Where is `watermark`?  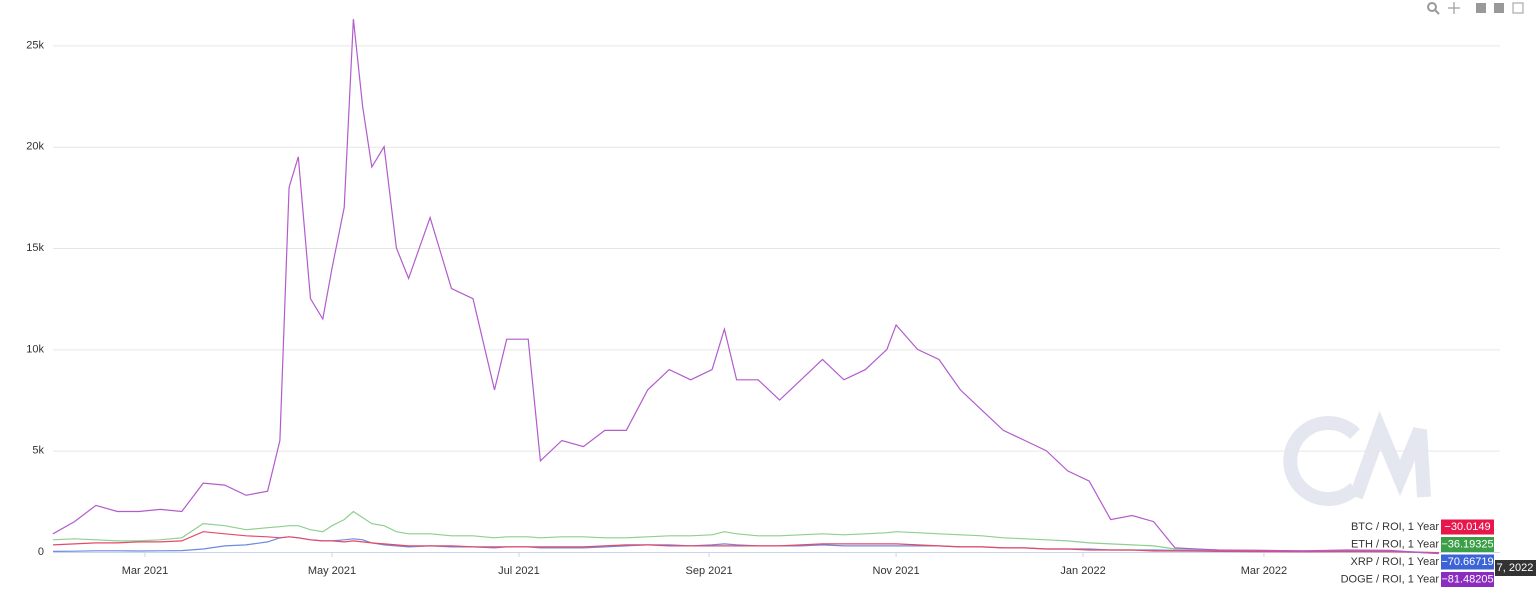
watermark is located at coordinates (1357, 458).